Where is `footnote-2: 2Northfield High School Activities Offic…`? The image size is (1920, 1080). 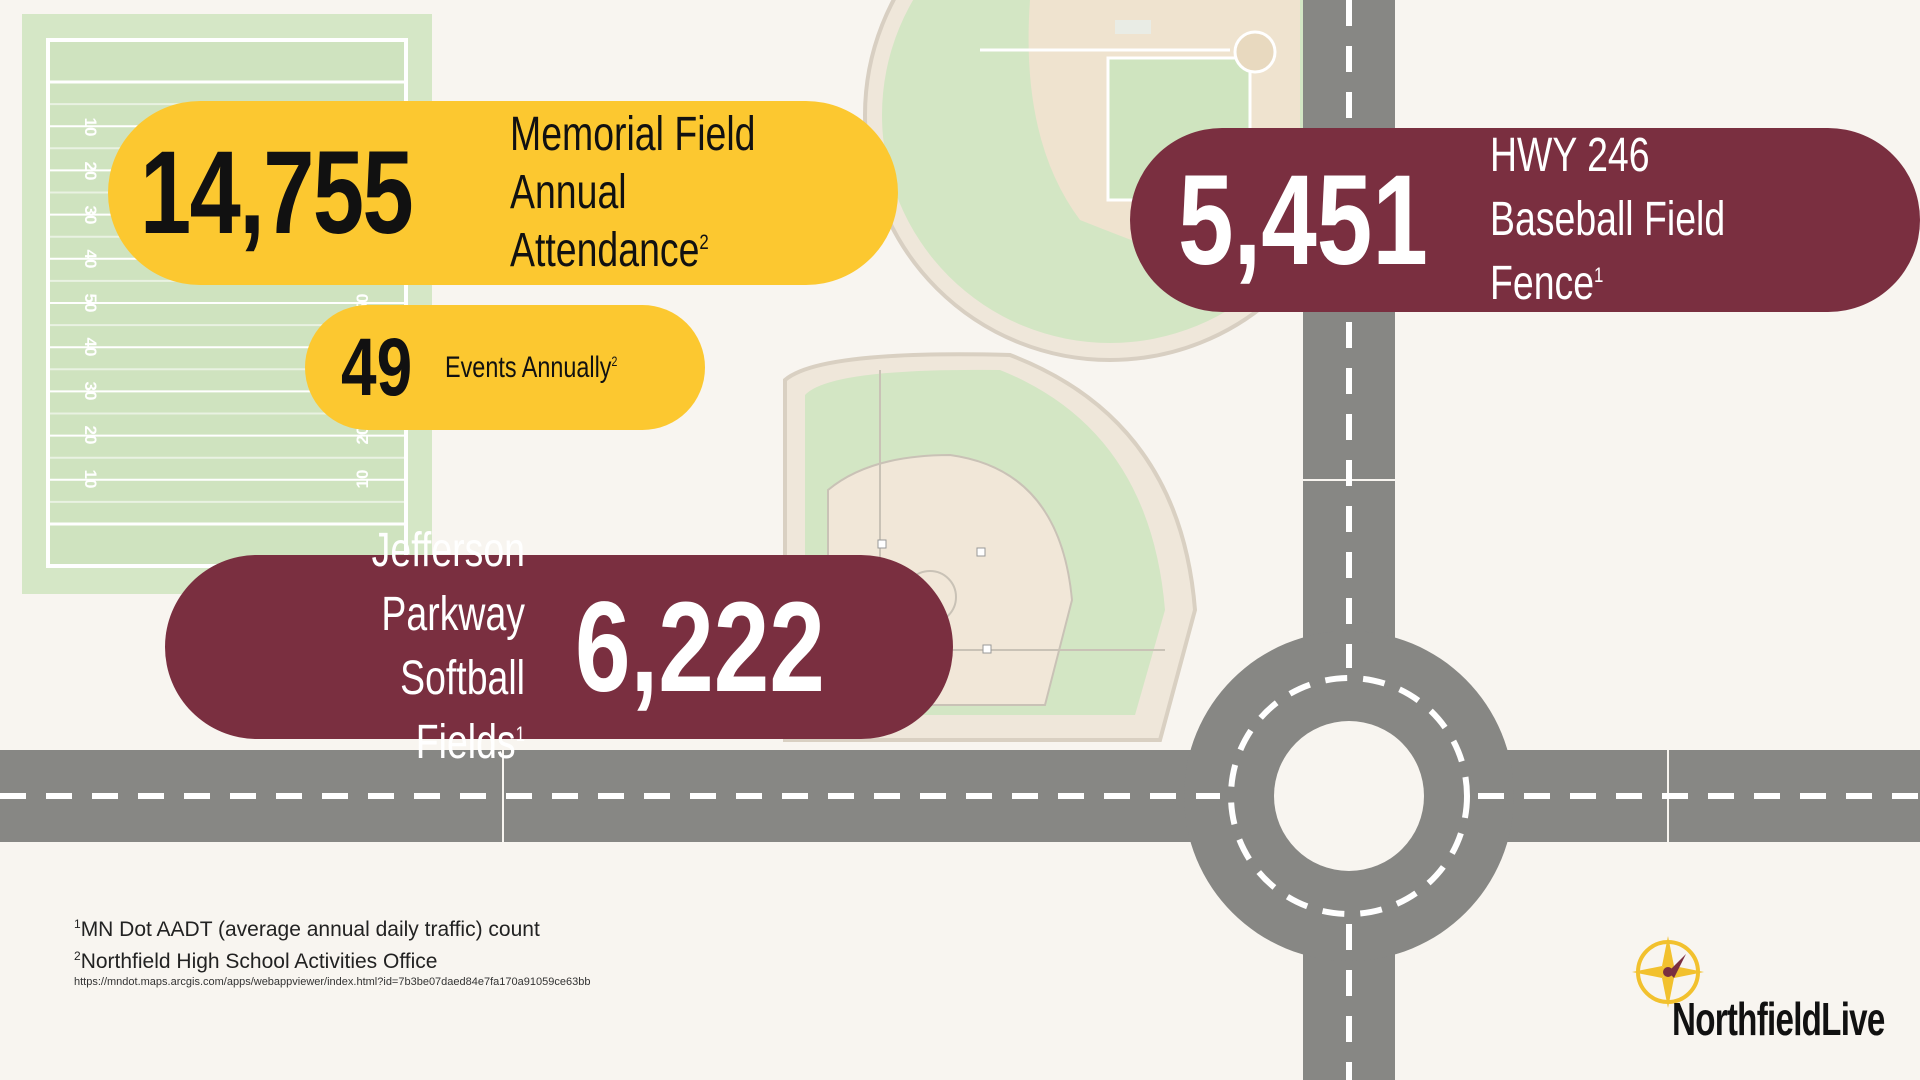
footnote-2: 2Northfield High School Activities Offic… is located at coordinates (256, 961).